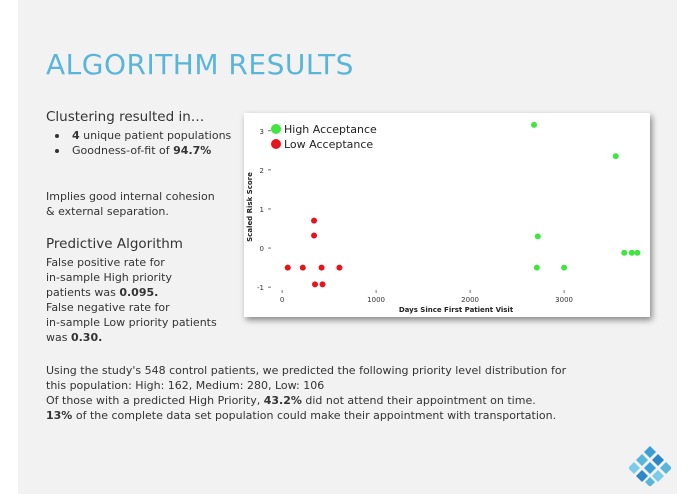 This screenshot has width=695, height=494. Describe the element at coordinates (276, 129) in the screenshot. I see `high-acceptance-legend-marker` at that location.